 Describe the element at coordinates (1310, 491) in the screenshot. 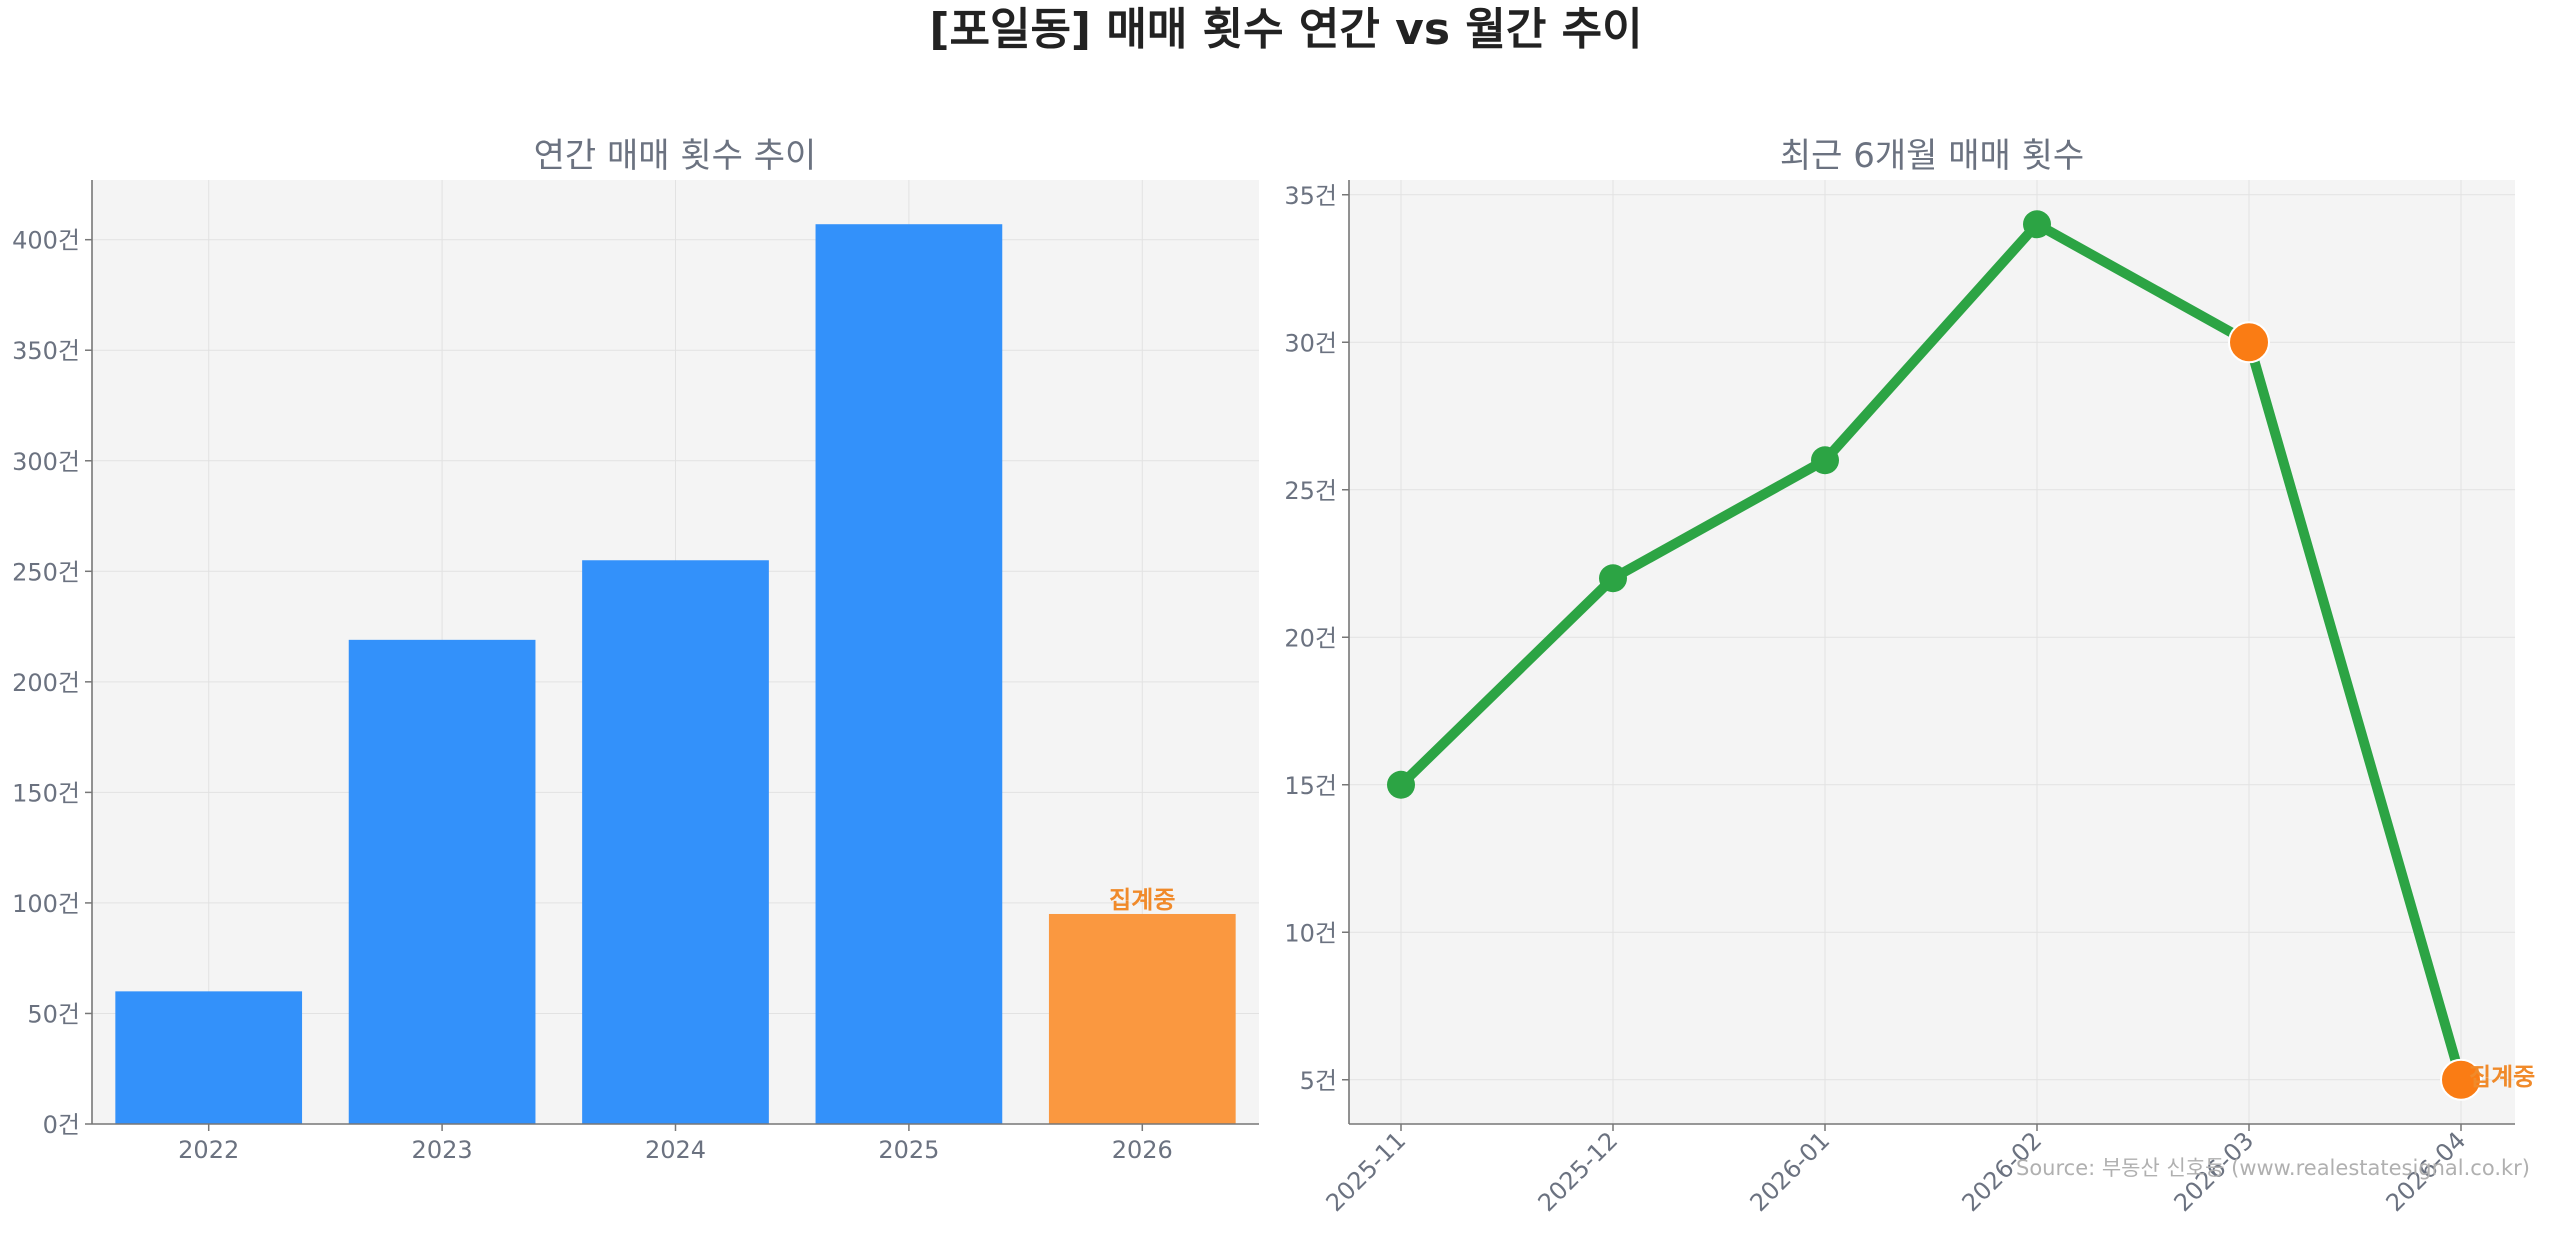

I see `line-y-tick-label: 25건` at that location.